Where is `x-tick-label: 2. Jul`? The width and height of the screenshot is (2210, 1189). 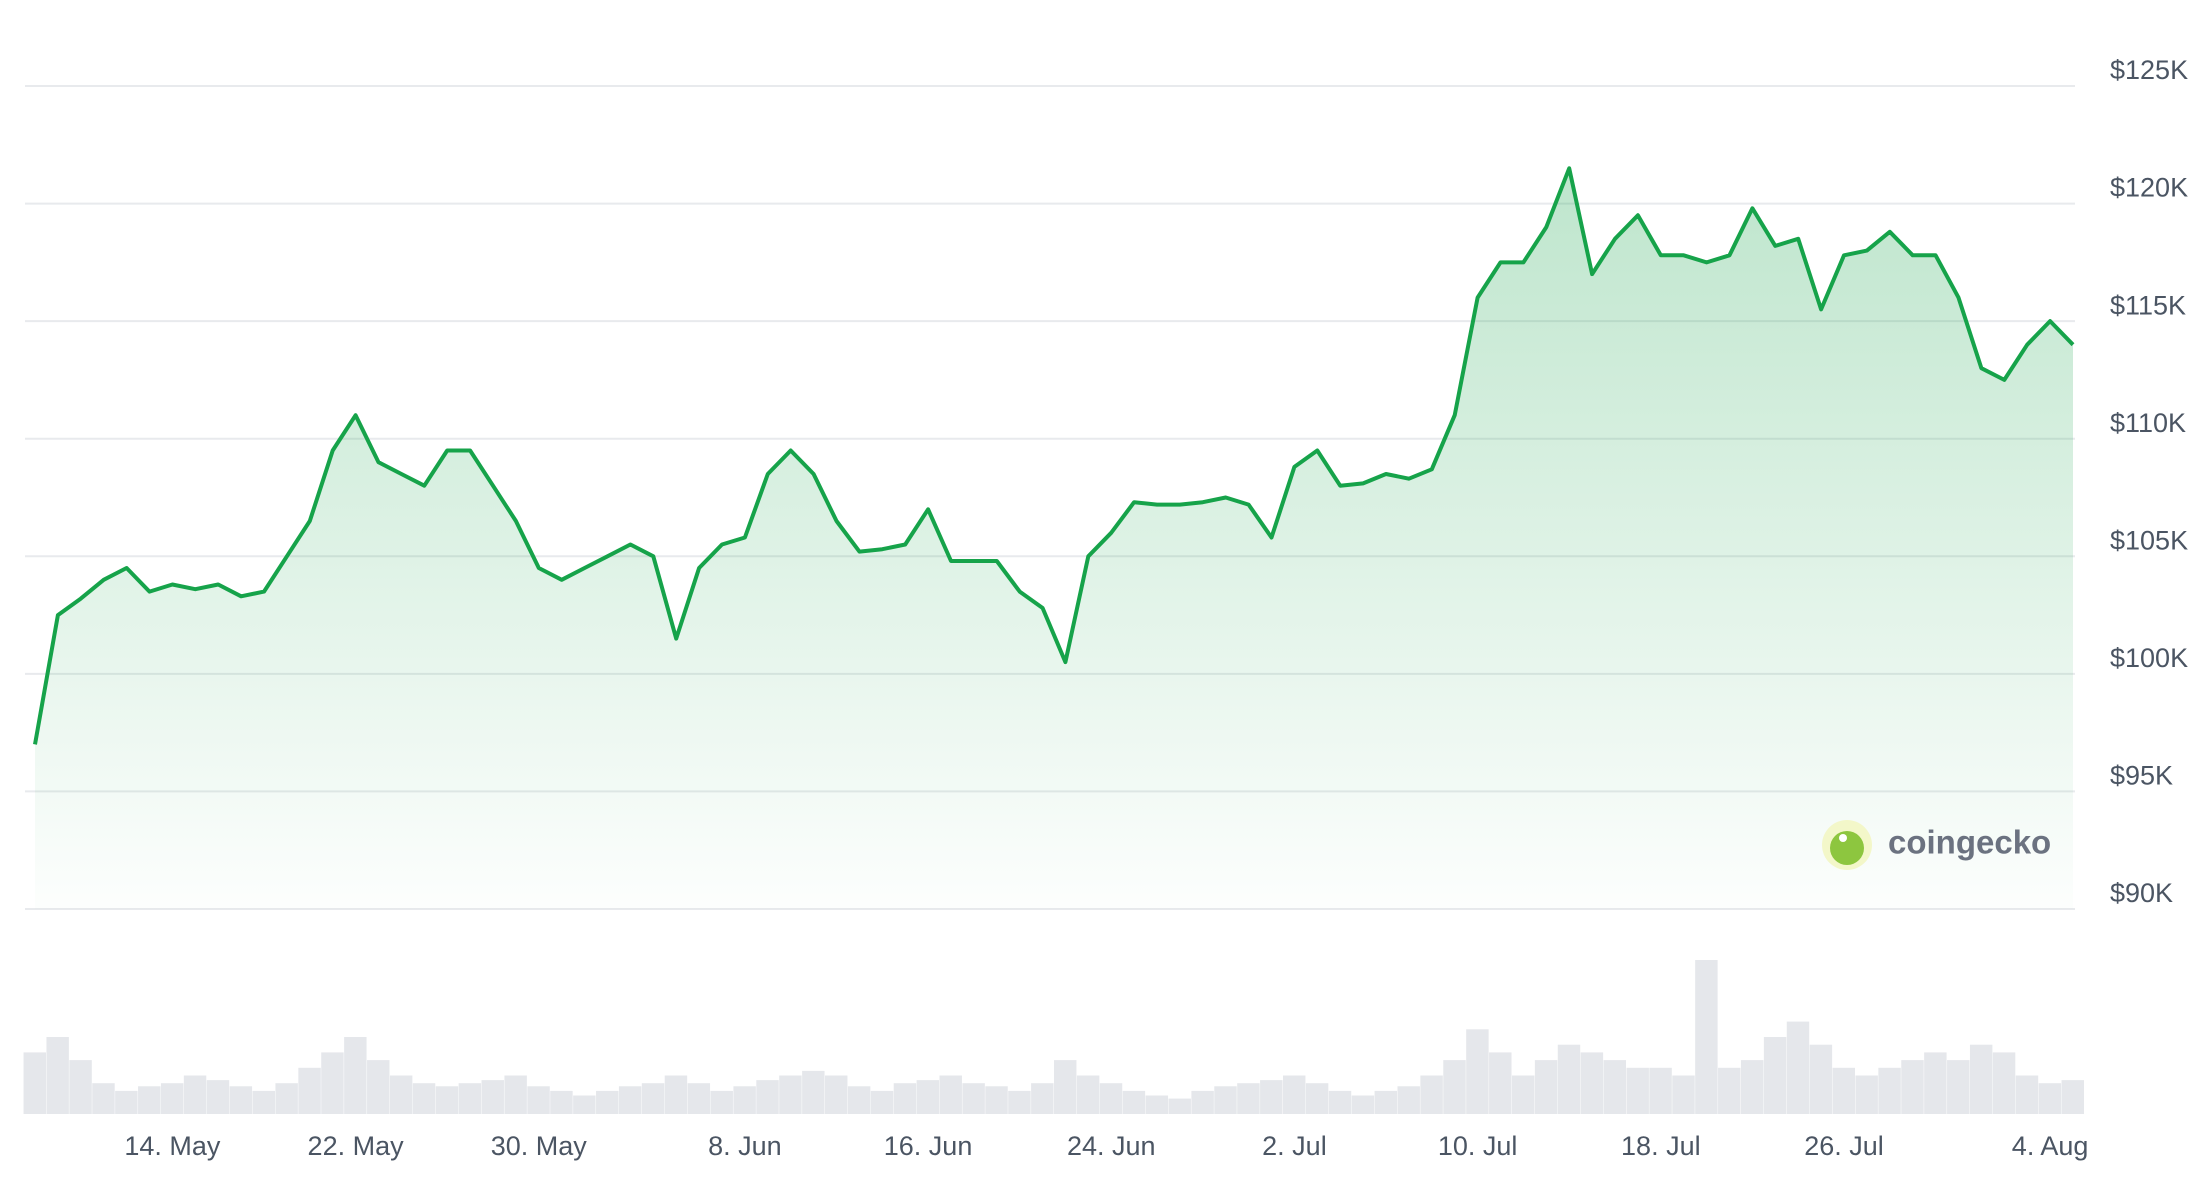
x-tick-label: 2. Jul is located at coordinates (1294, 1146).